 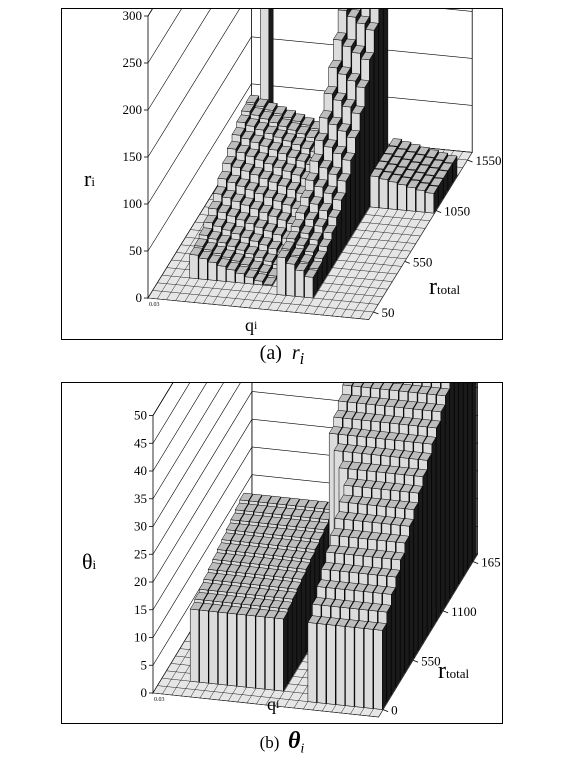 What do you see at coordinates (89, 561) in the screenshot?
I see `z-axis-label: θi` at bounding box center [89, 561].